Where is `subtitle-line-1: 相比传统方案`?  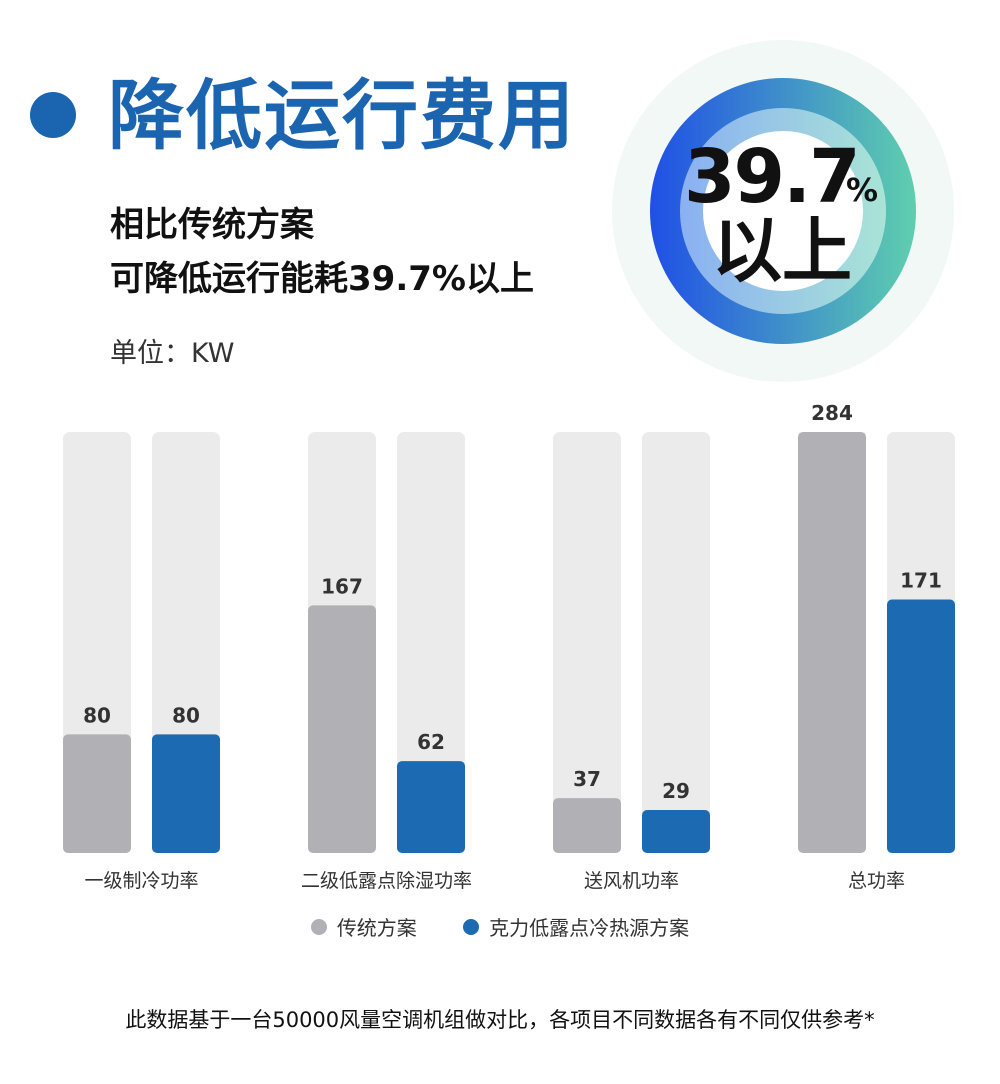 subtitle-line-1: 相比传统方案 is located at coordinates (212, 225).